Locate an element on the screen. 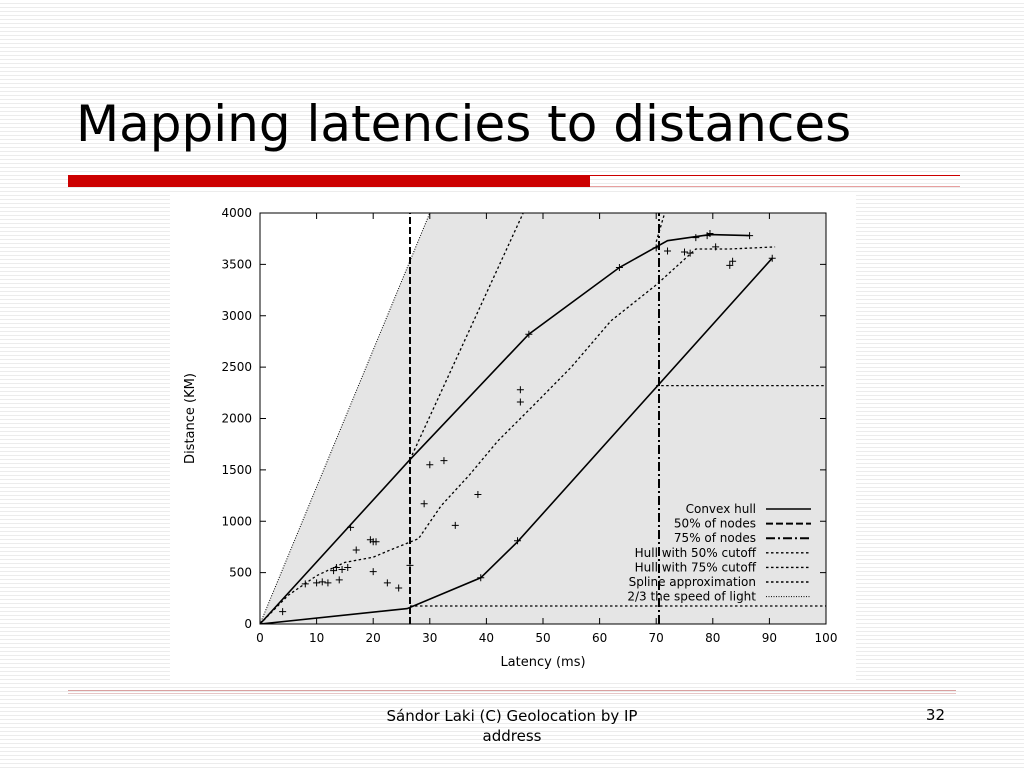 Image resolution: width=1024 pixels, height=768 pixels. y-tick-label: 500 is located at coordinates (240, 573).